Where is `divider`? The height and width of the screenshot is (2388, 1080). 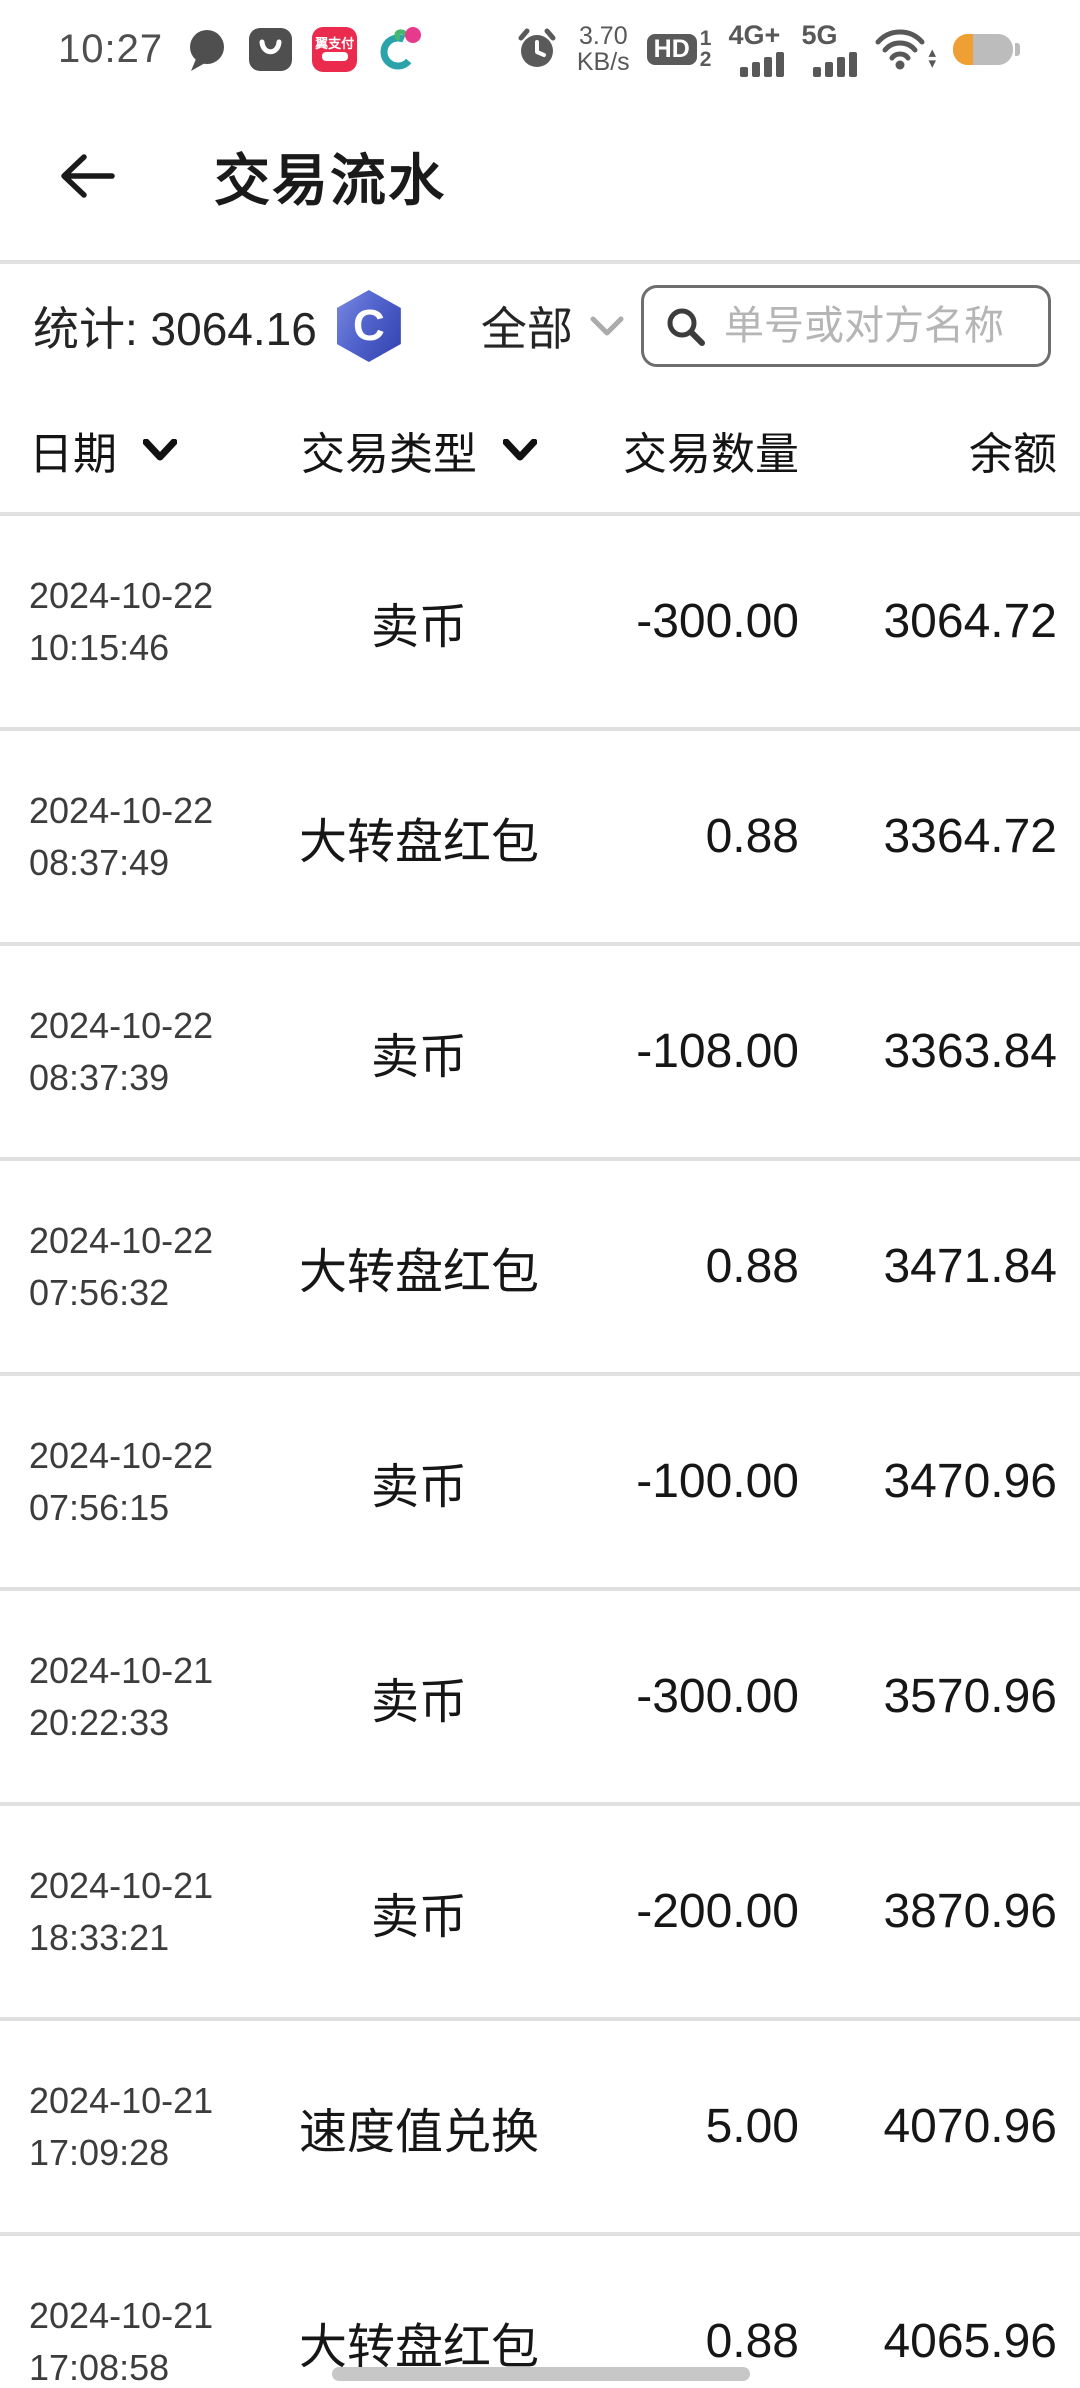 divider is located at coordinates (540, 262).